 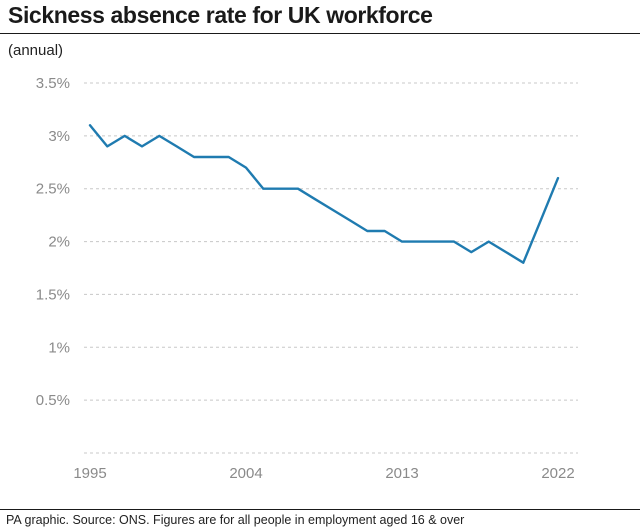 I want to click on x-tick-label: 2004, so click(x=245, y=473).